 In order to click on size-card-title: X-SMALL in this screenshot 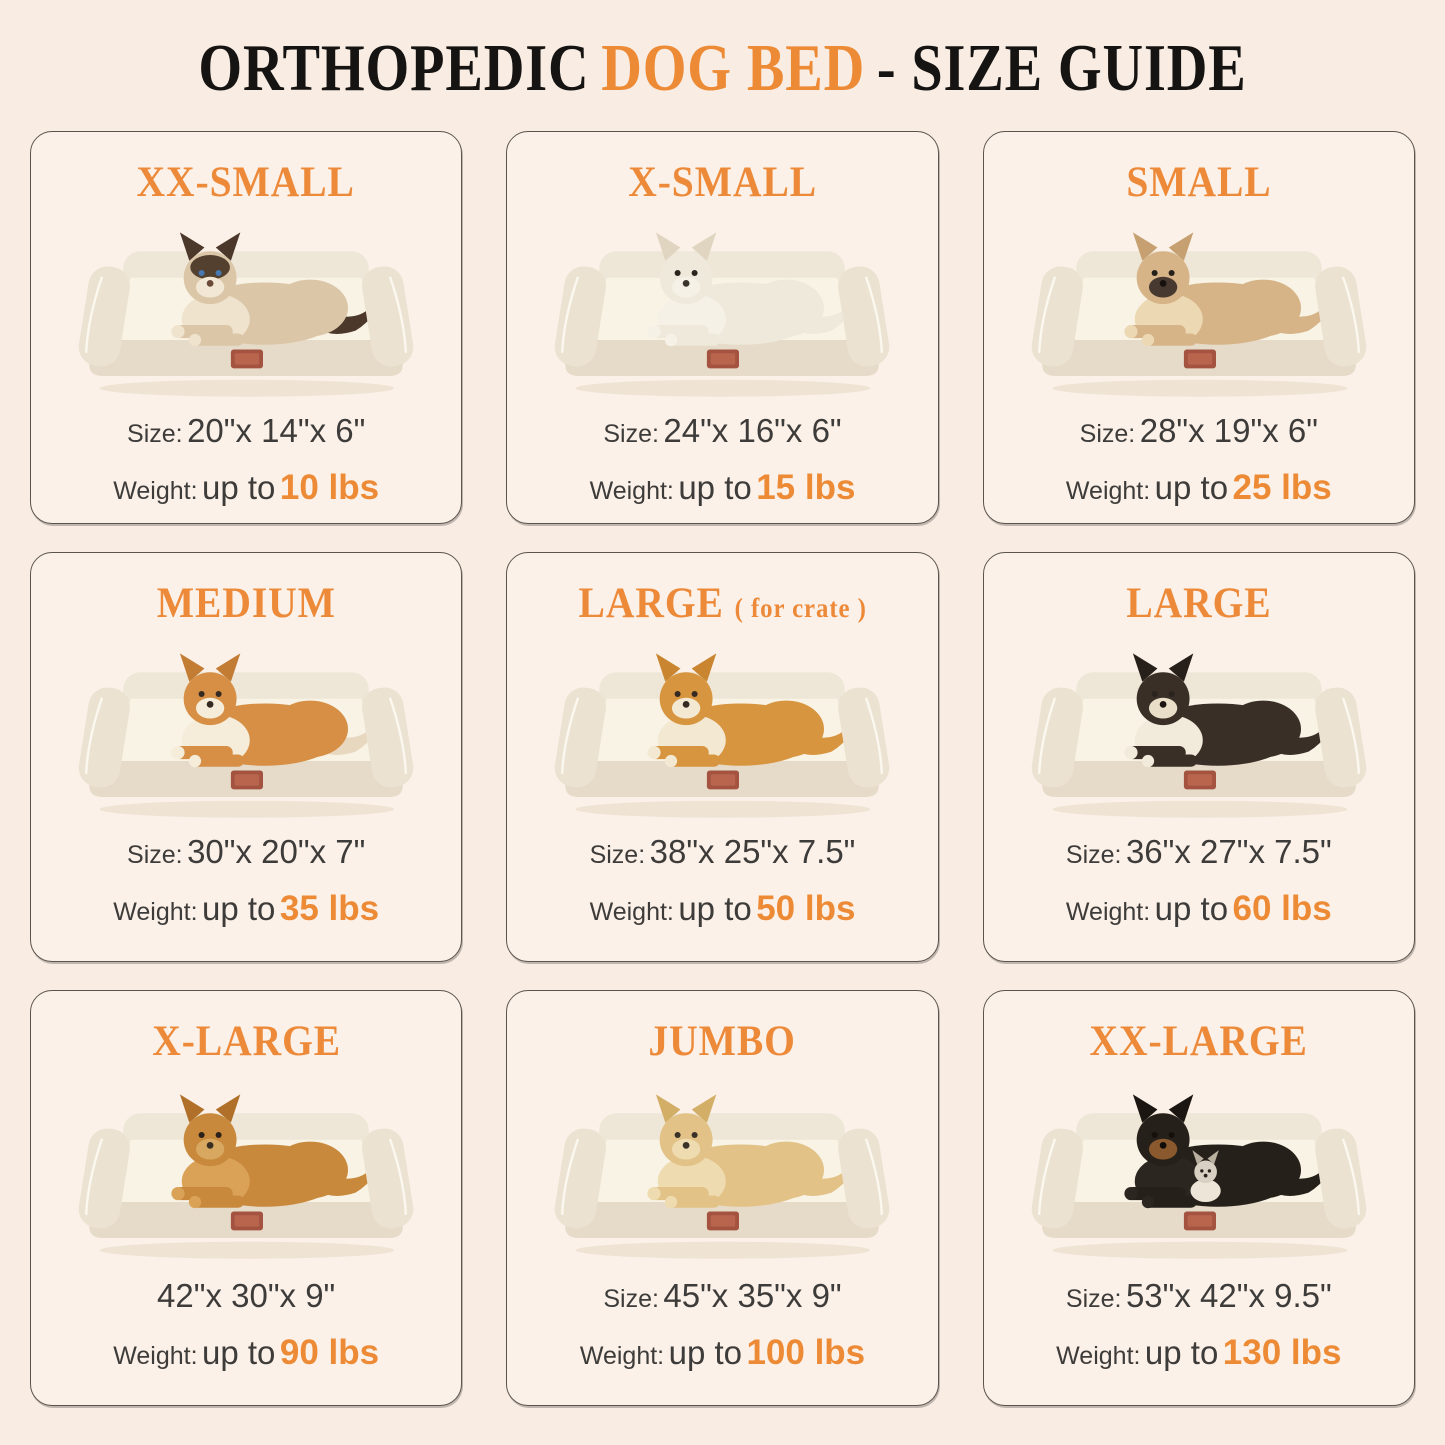, I will do `click(722, 182)`.